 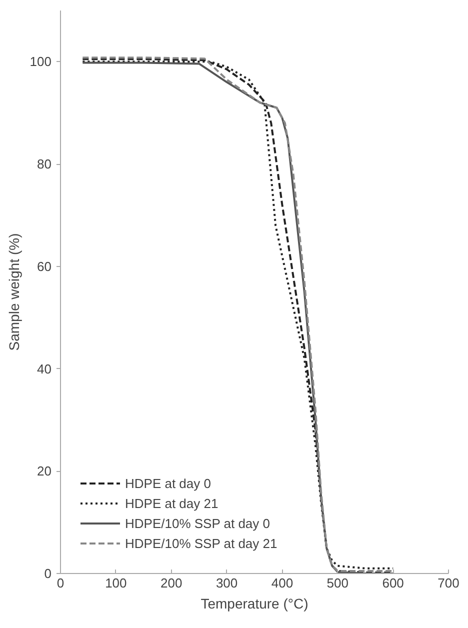 I want to click on legend-label: HDPE/10% SSP at day 21, so click(x=201, y=543).